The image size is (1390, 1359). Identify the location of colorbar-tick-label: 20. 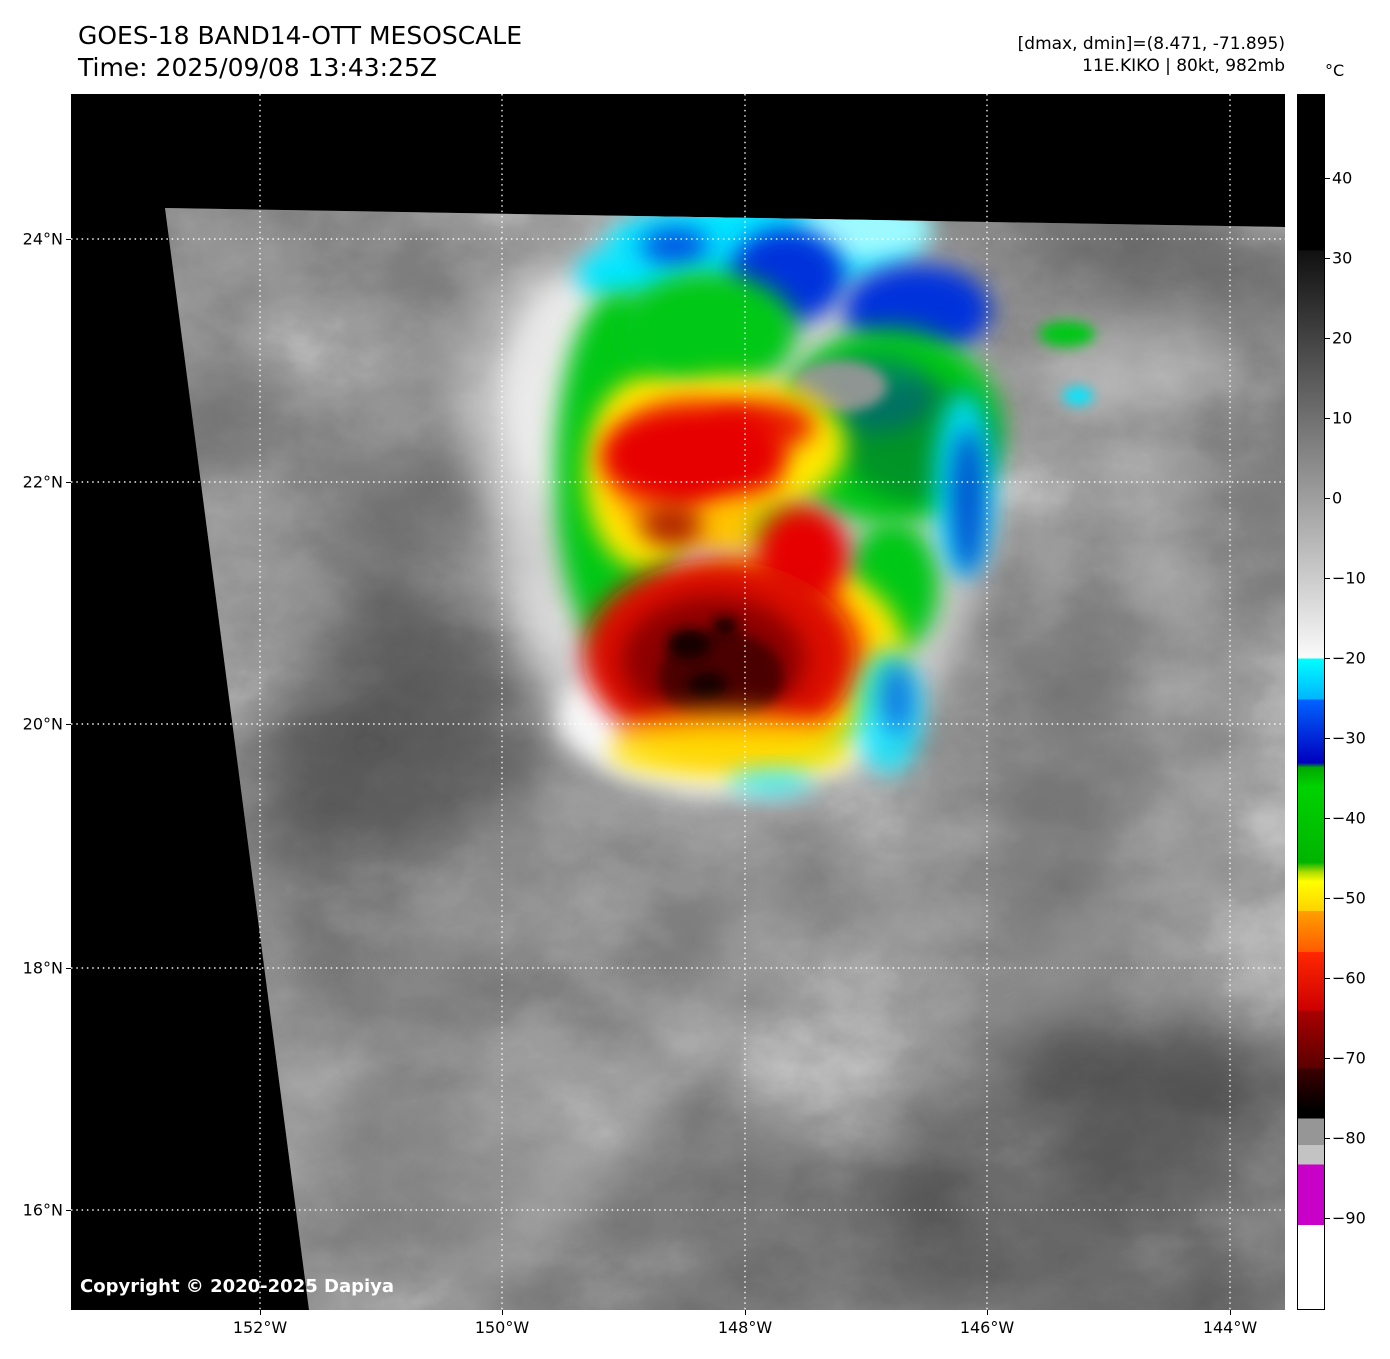
(1342, 338).